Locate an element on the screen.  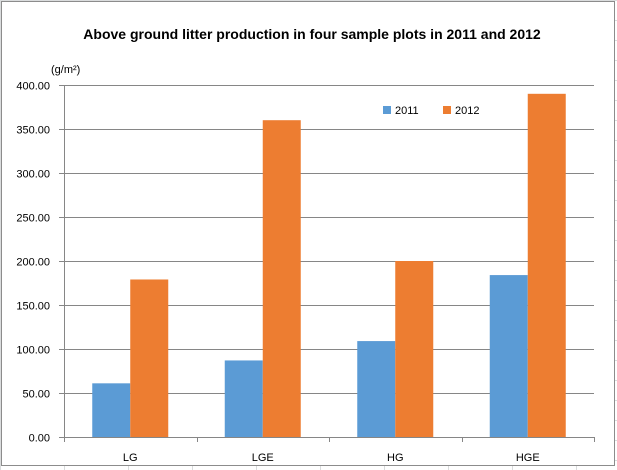
bar-2012-HGE is located at coordinates (546, 265).